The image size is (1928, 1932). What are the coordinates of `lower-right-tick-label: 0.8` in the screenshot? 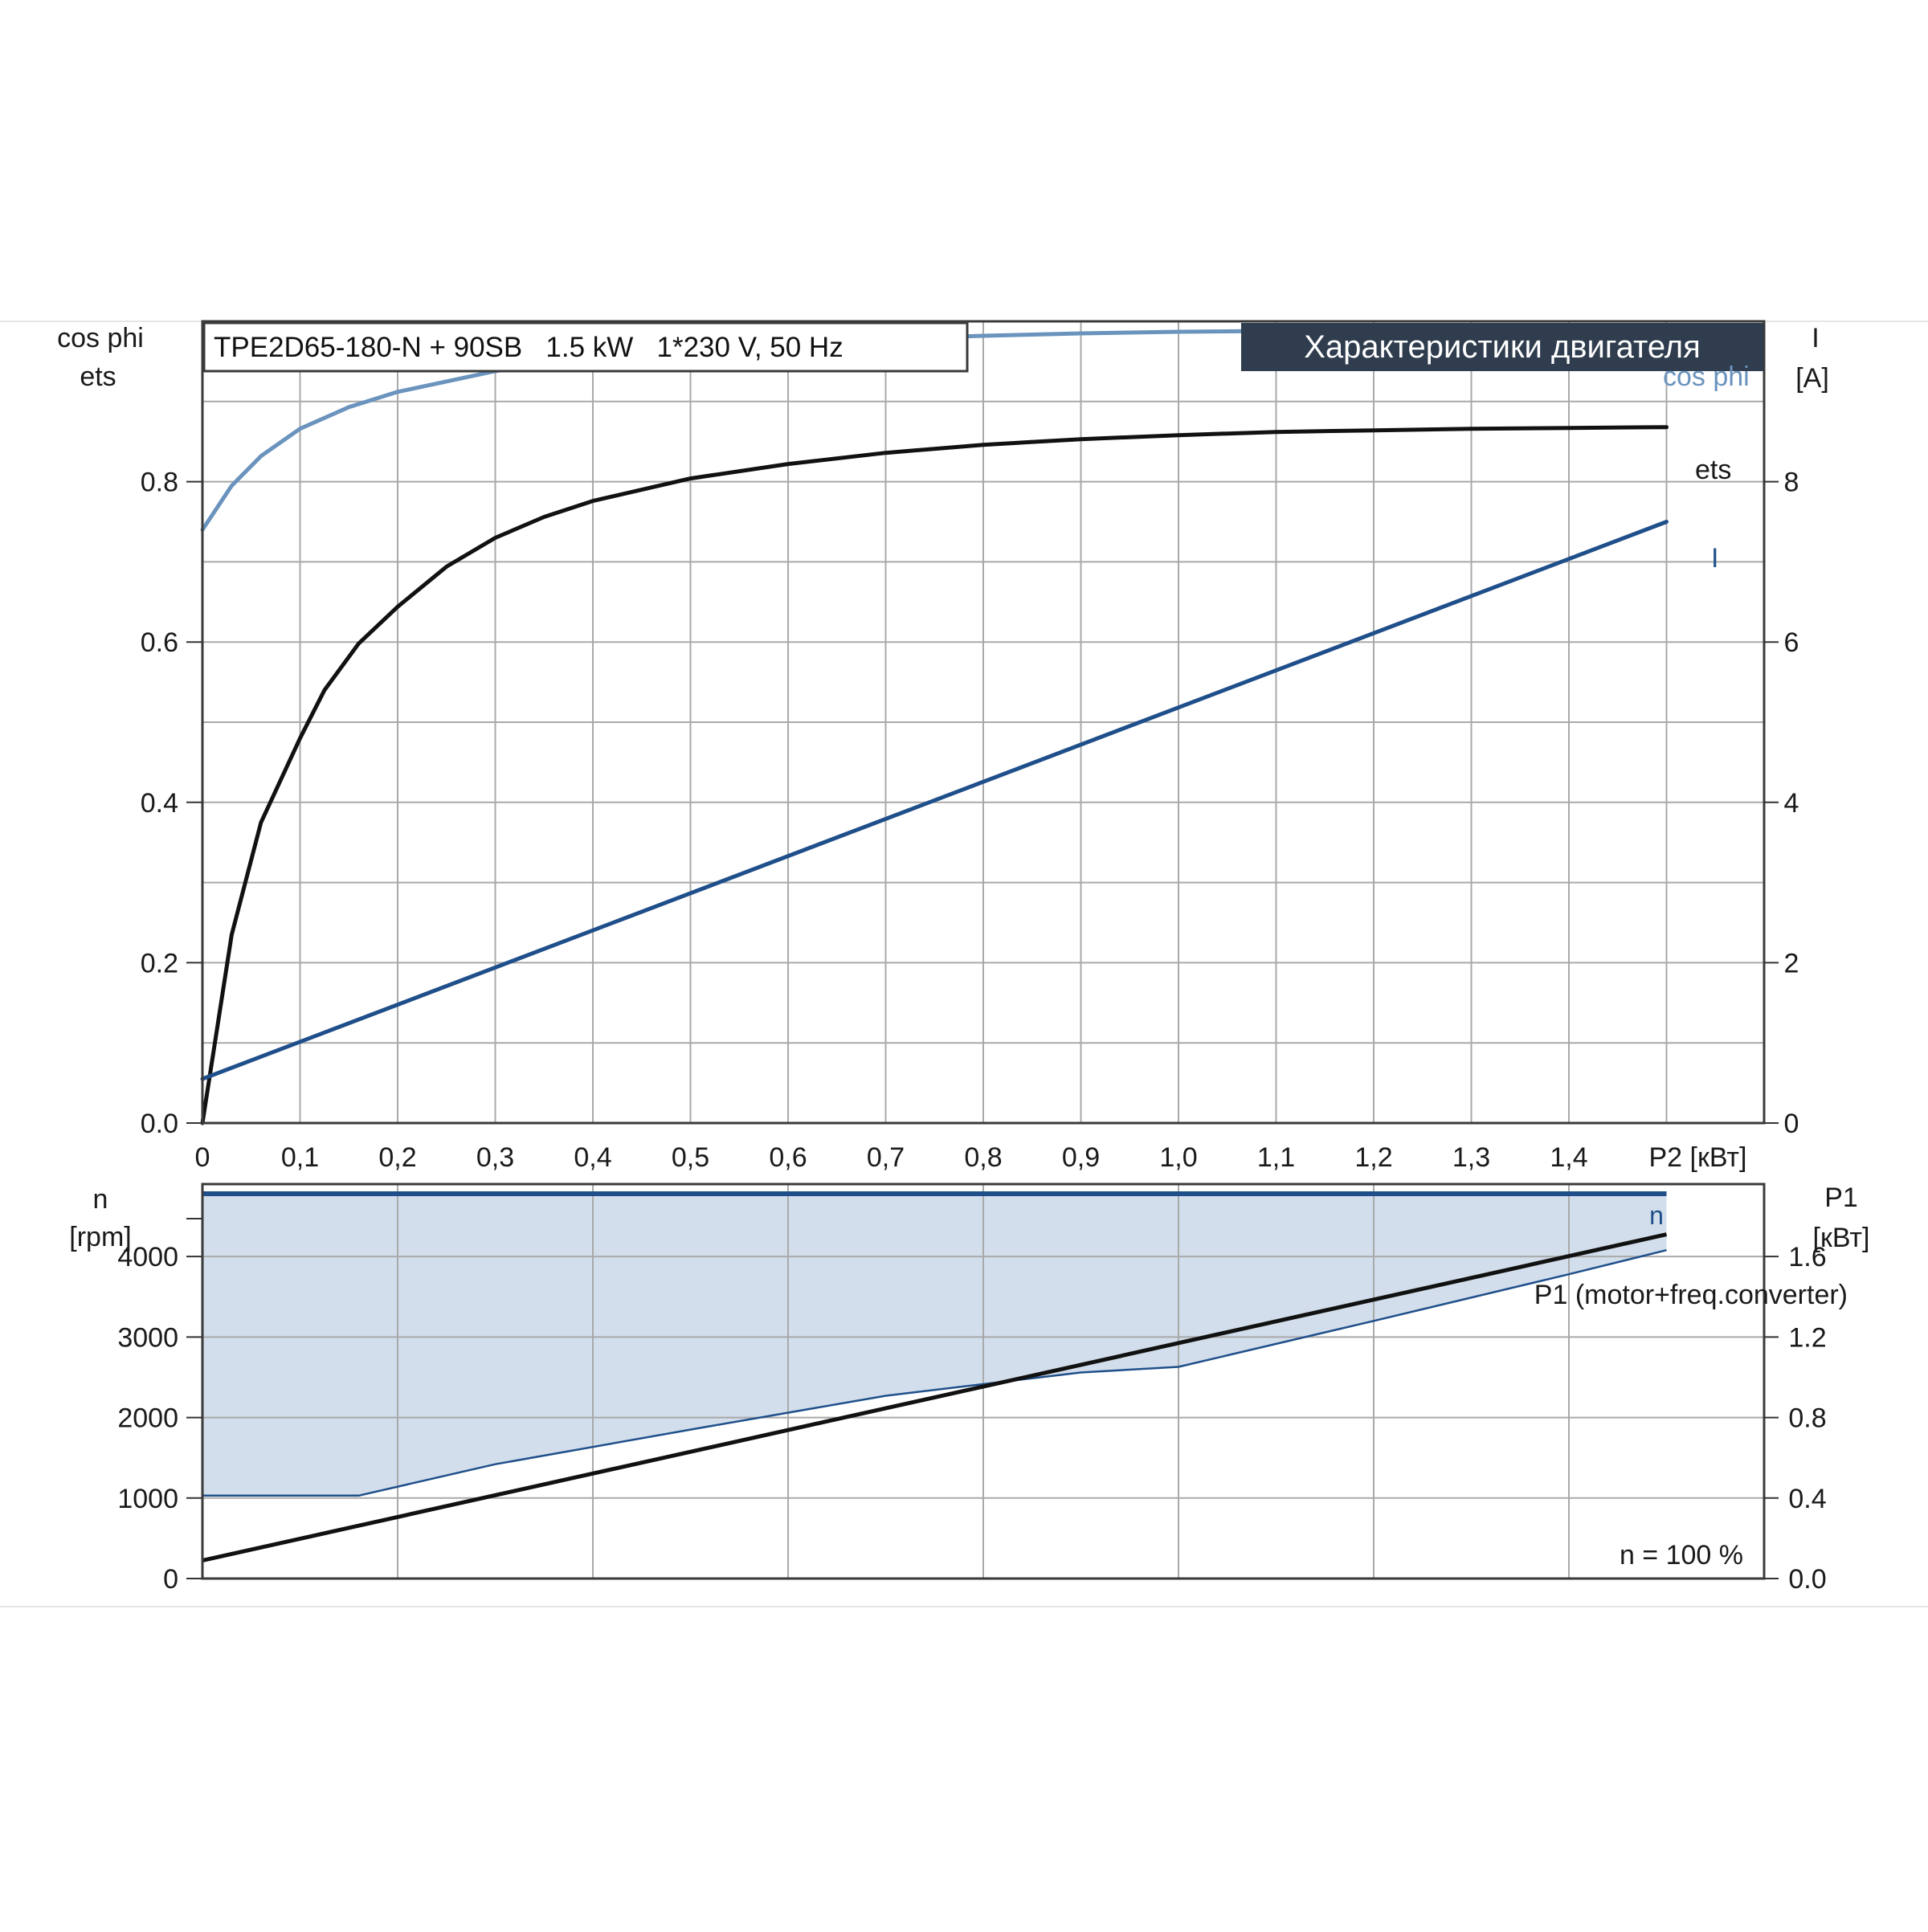 It's located at (1807, 1419).